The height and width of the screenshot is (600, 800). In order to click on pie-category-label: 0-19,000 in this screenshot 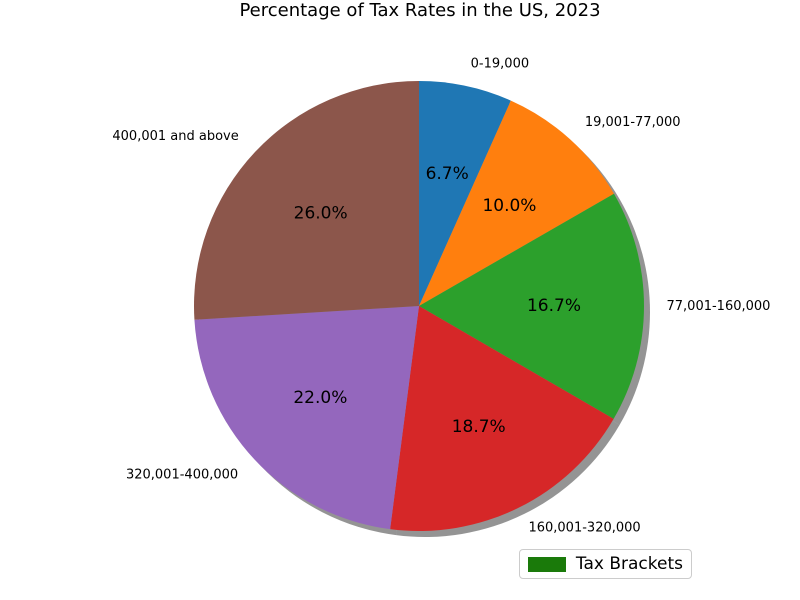, I will do `click(500, 63)`.